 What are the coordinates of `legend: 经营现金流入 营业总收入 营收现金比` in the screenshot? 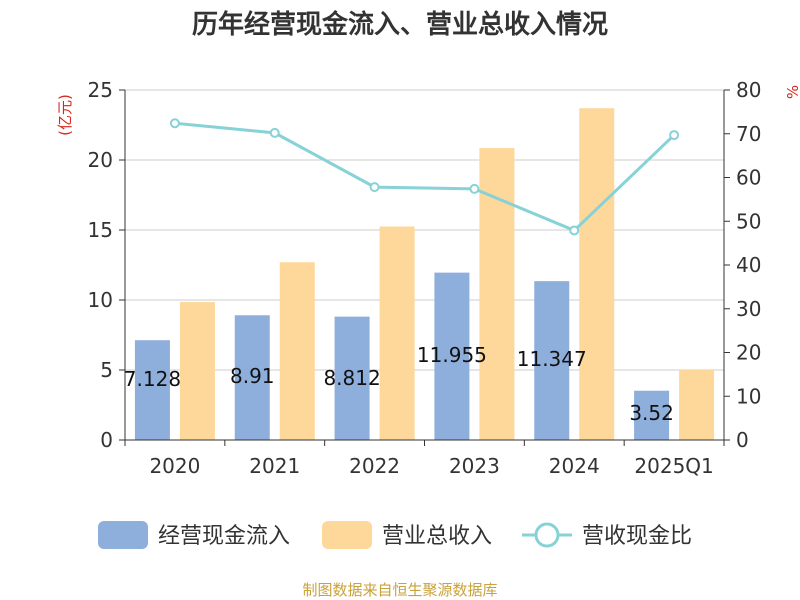 It's located at (395, 535).